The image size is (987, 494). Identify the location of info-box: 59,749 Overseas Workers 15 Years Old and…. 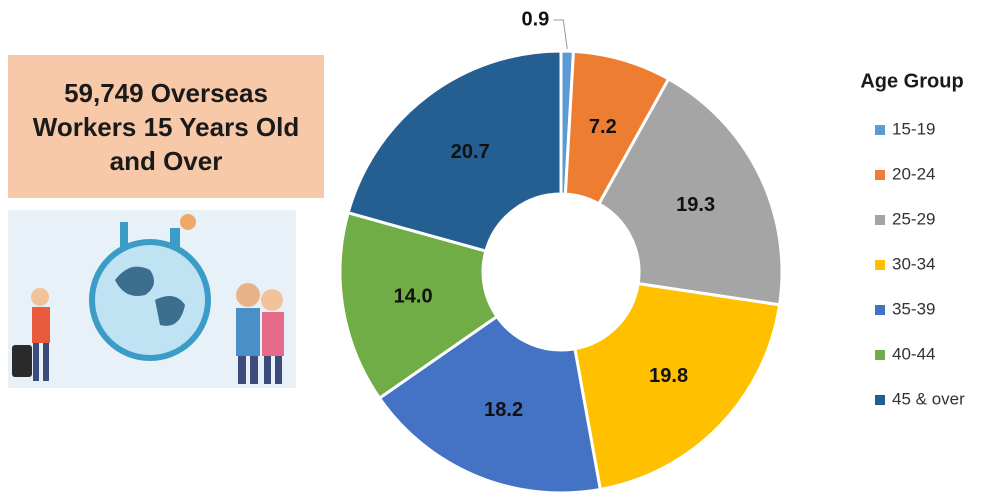
(166, 126).